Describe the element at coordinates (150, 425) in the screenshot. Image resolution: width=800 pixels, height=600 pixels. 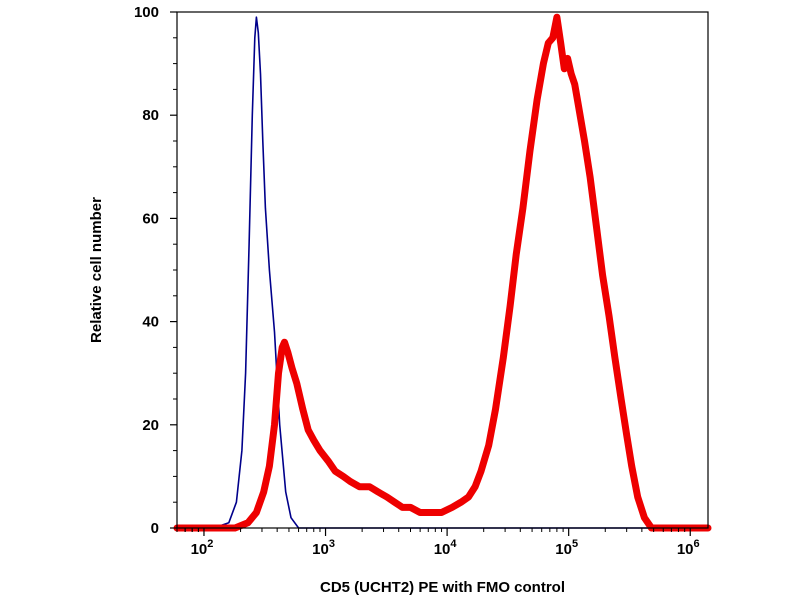
I see `y-tick-label: 20` at that location.